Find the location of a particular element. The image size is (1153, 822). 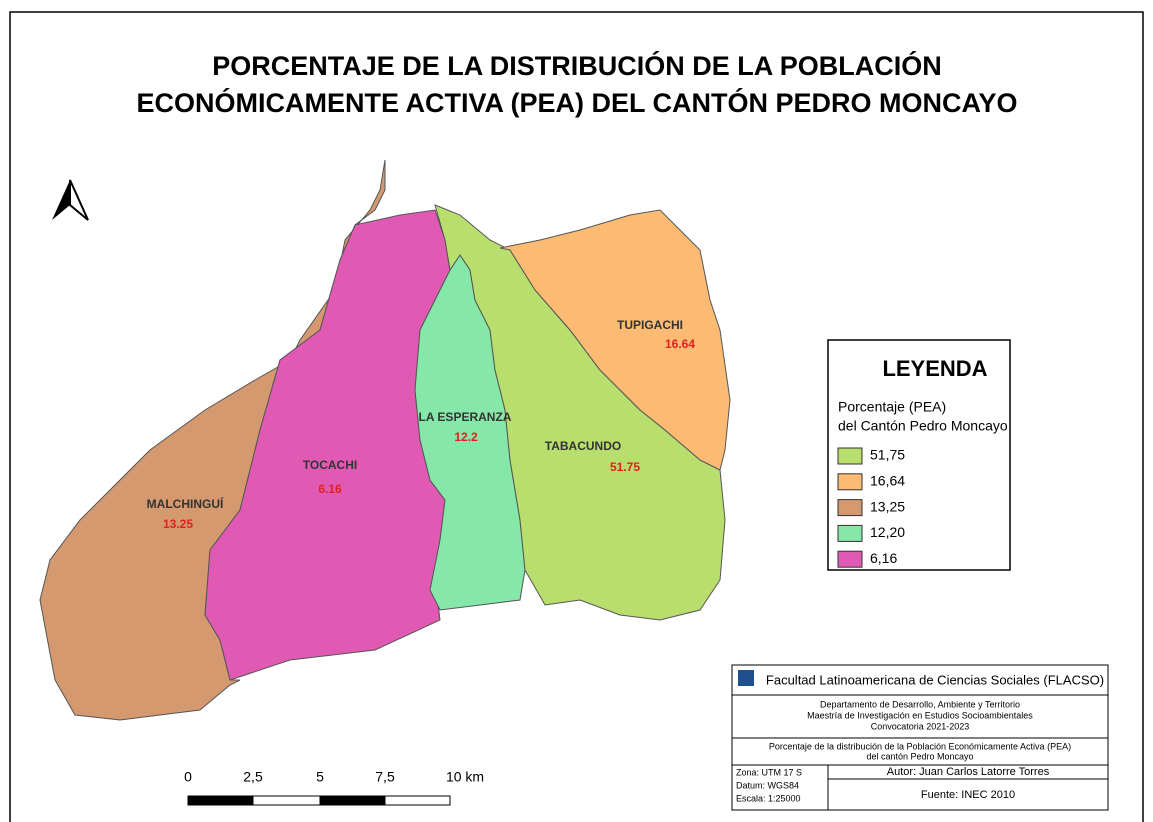

scale-bar: 0 2,5 5 7,5 10 km is located at coordinates (334, 787).